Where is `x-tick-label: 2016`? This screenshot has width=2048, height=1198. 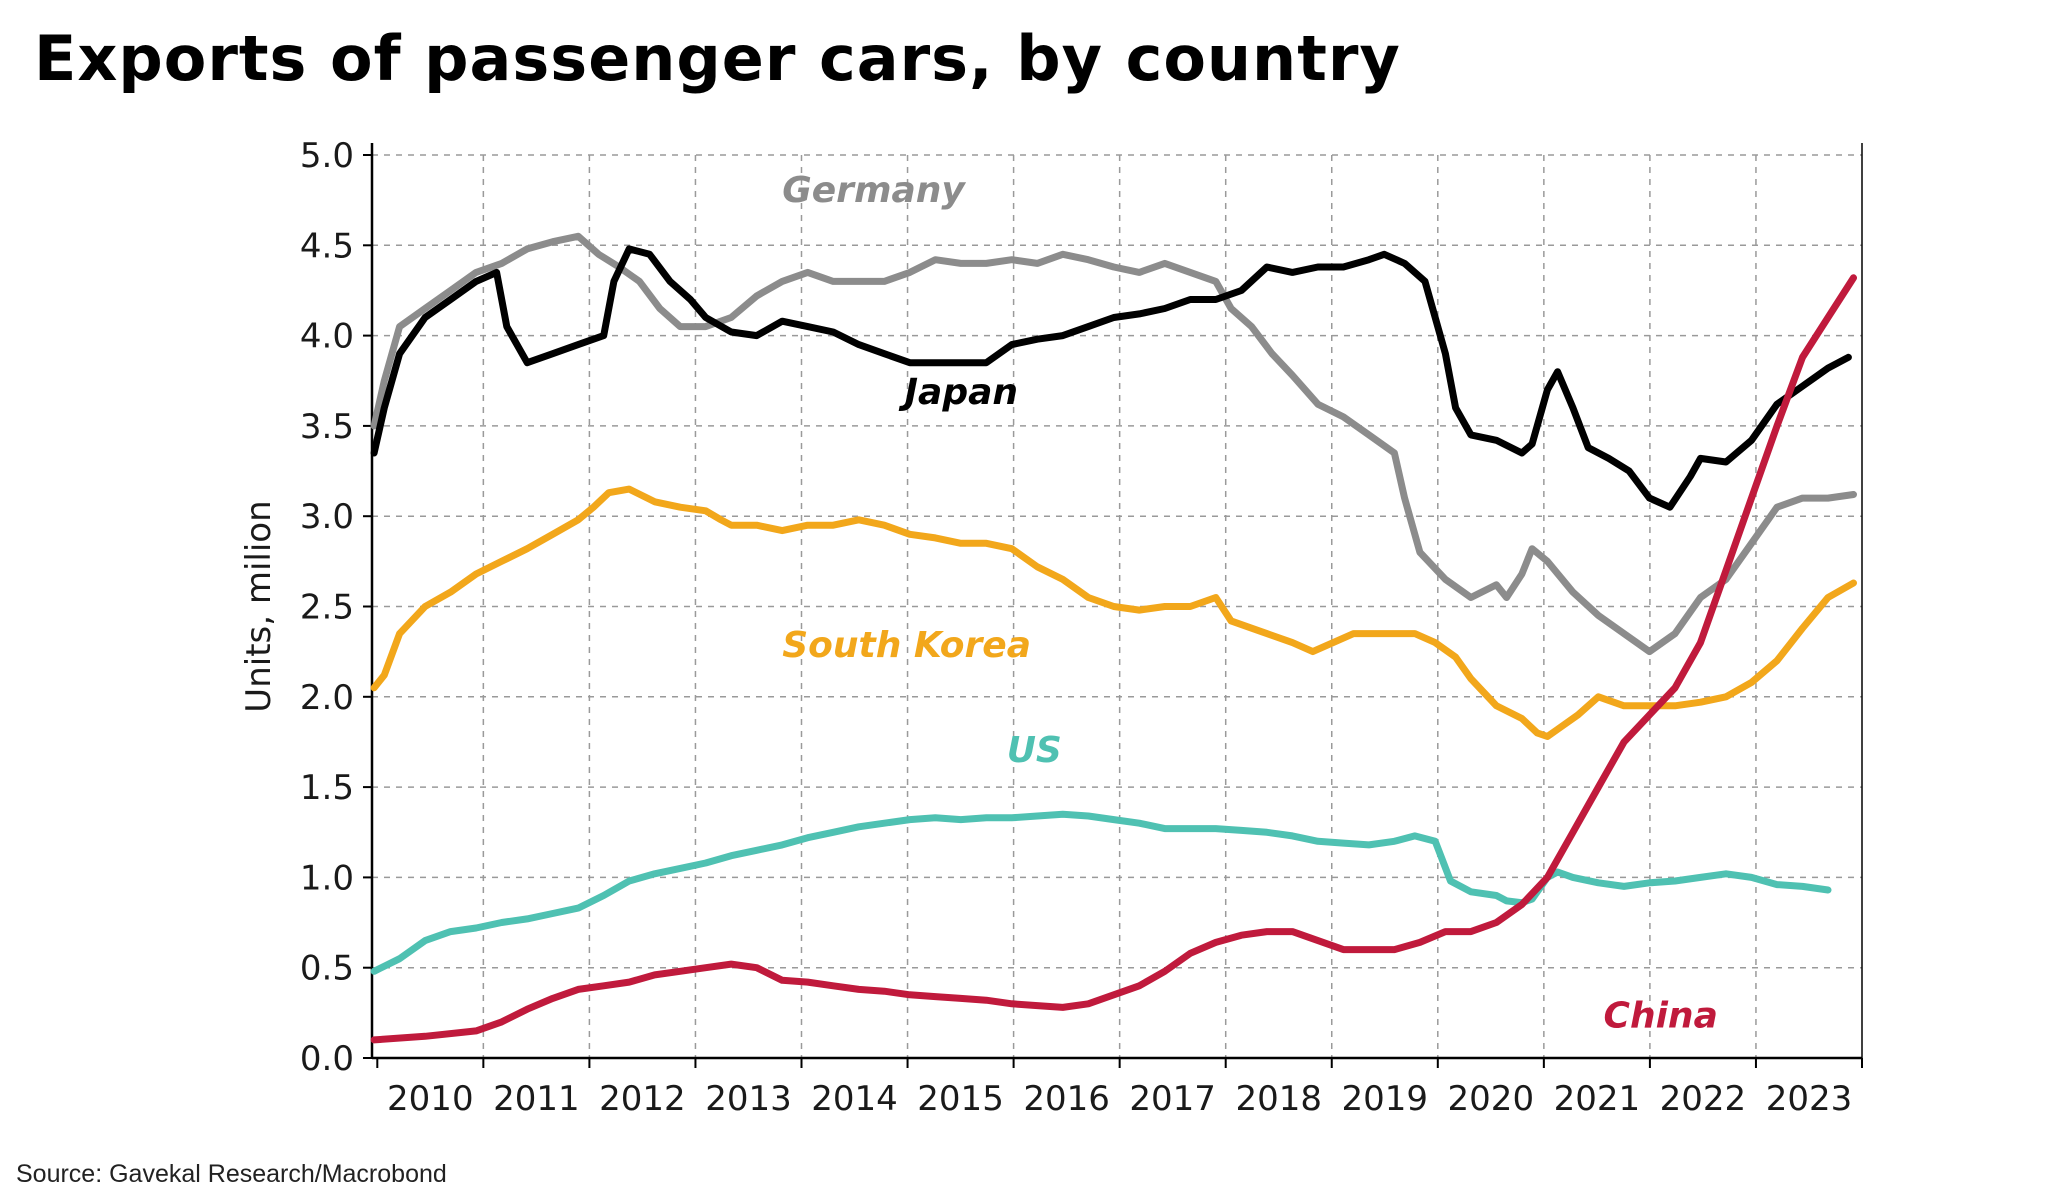
x-tick-label: 2016 is located at coordinates (1066, 1099).